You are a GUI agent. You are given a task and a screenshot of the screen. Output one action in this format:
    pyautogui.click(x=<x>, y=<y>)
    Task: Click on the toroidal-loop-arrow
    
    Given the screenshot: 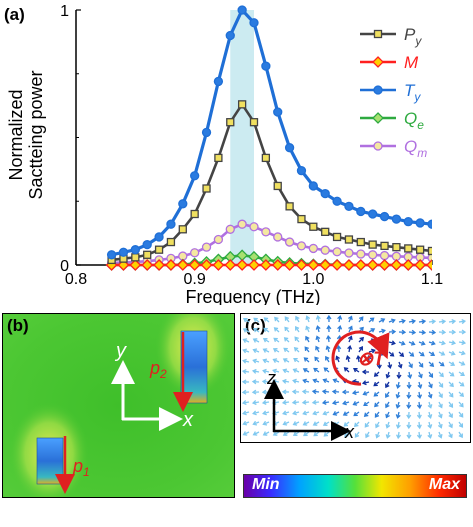 What is the action you would take?
    pyautogui.click(x=360, y=358)
    